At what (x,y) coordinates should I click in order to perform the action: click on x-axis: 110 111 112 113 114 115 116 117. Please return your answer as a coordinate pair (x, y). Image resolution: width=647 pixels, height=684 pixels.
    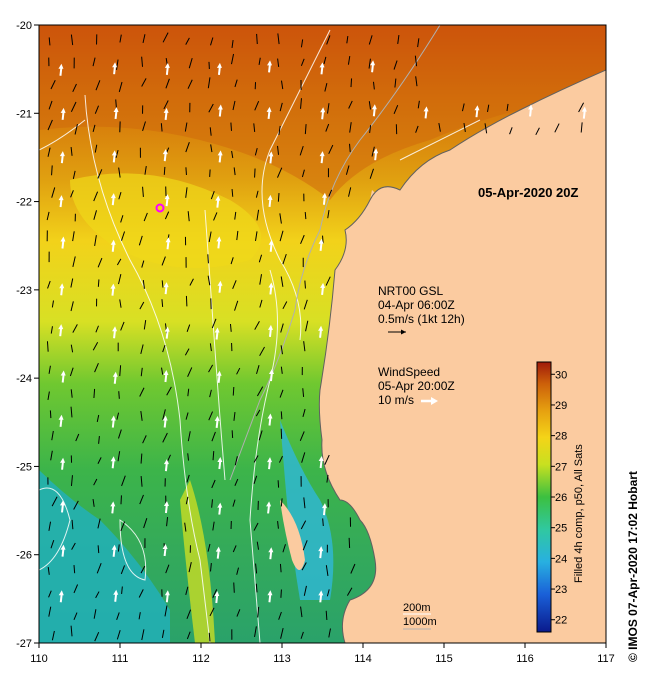
    Looking at the image, I should click on (322, 654).